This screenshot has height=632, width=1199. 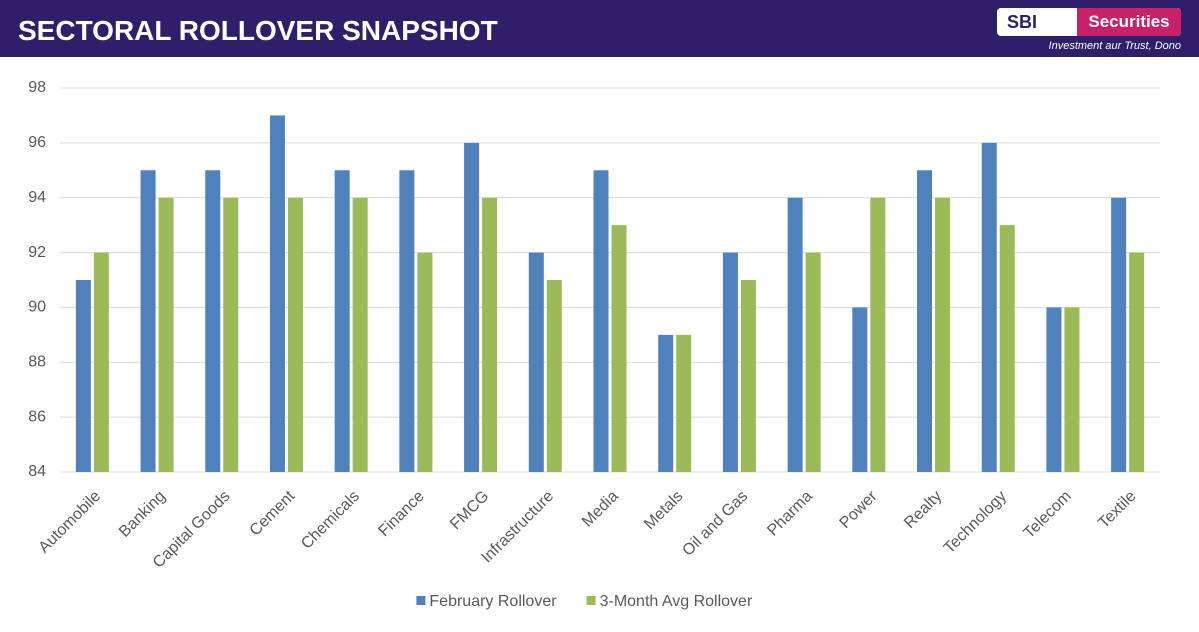 I want to click on x-tick-label: Textile, so click(x=1117, y=510).